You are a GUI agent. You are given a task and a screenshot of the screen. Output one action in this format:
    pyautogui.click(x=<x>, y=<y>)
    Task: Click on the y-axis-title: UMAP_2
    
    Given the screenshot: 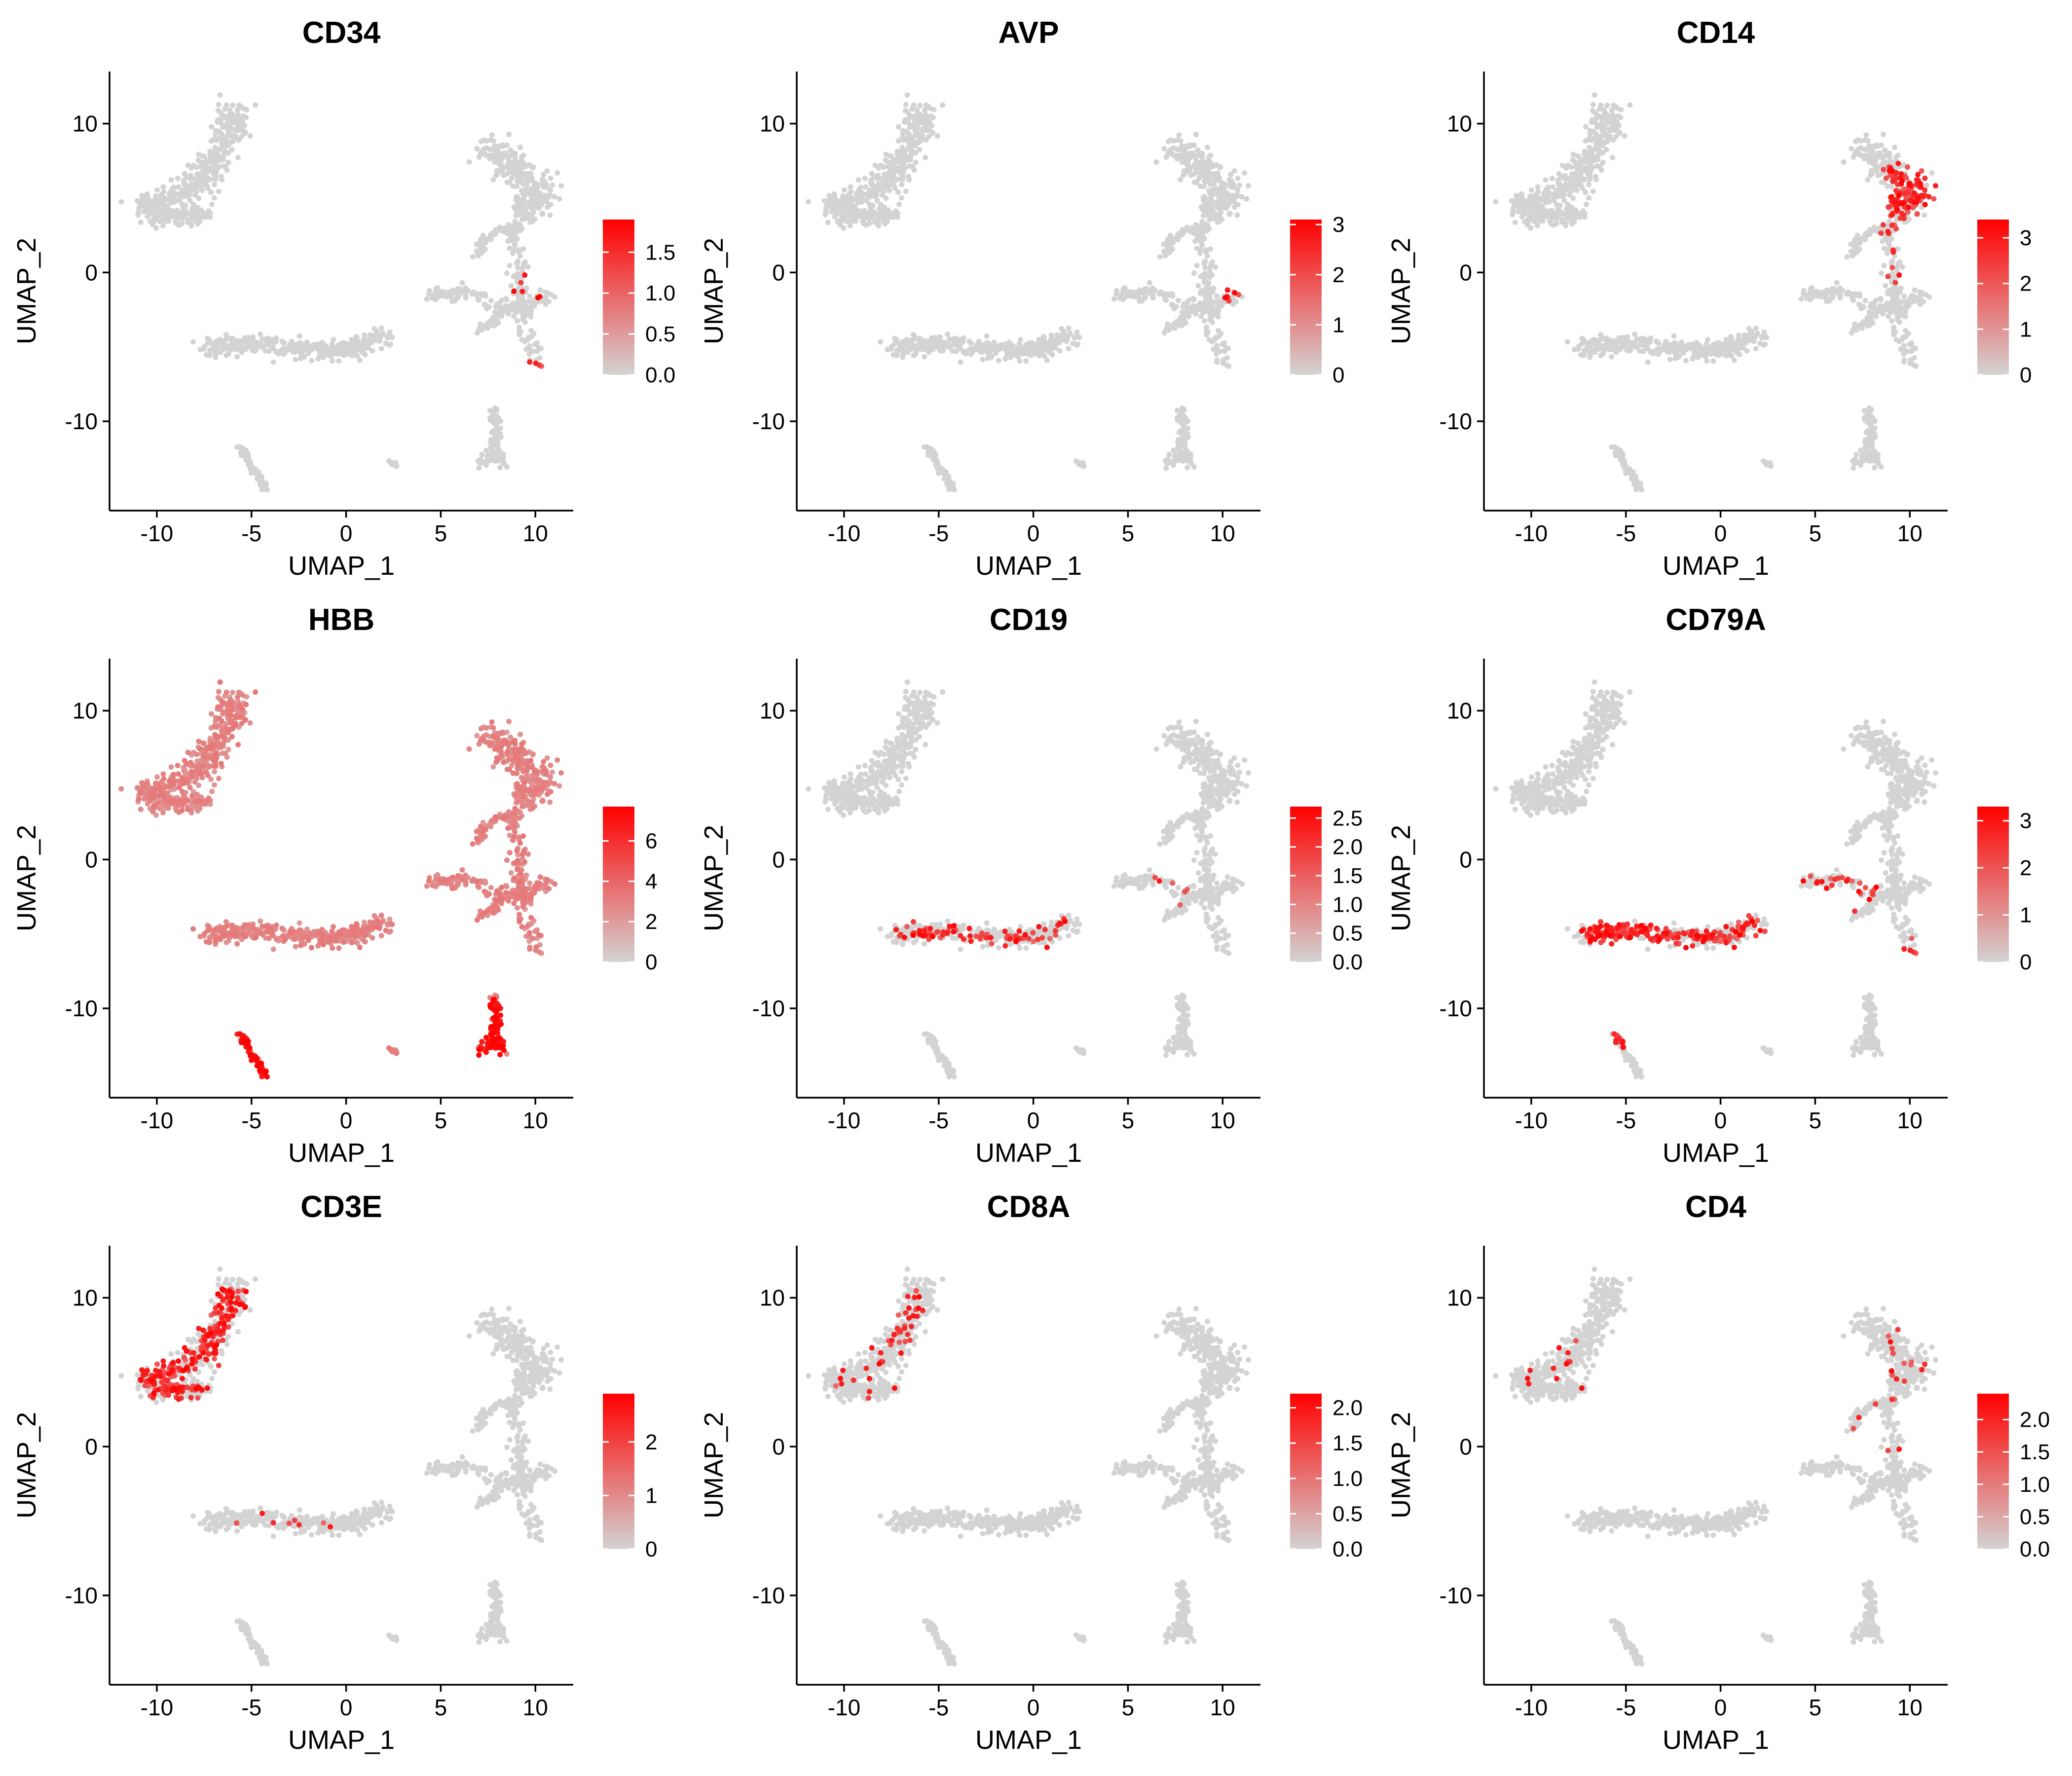 What is the action you would take?
    pyautogui.click(x=26, y=291)
    